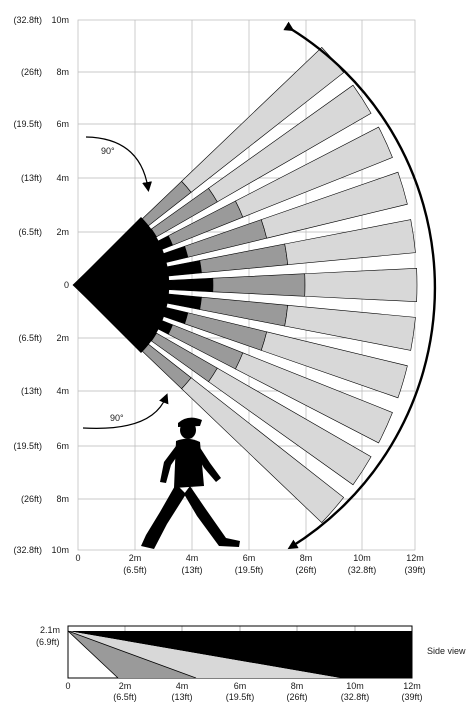 The image size is (471, 707). I want to click on detector-origin-wedge, so click(121, 285).